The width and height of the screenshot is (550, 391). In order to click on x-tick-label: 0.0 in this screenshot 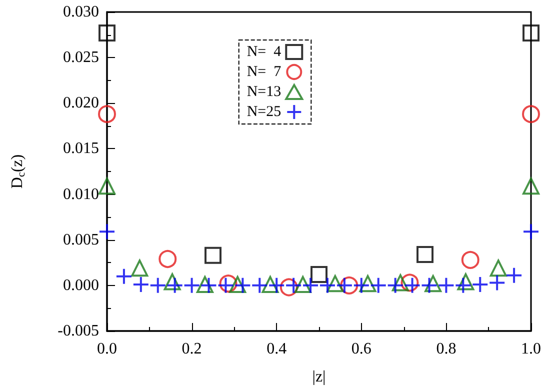, I will do `click(107, 349)`.